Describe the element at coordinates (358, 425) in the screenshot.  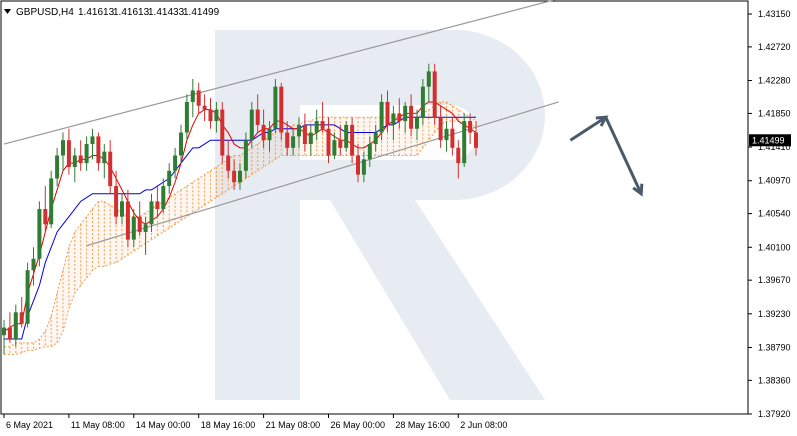
I see `x-tick-label: 26 May 00:00` at that location.